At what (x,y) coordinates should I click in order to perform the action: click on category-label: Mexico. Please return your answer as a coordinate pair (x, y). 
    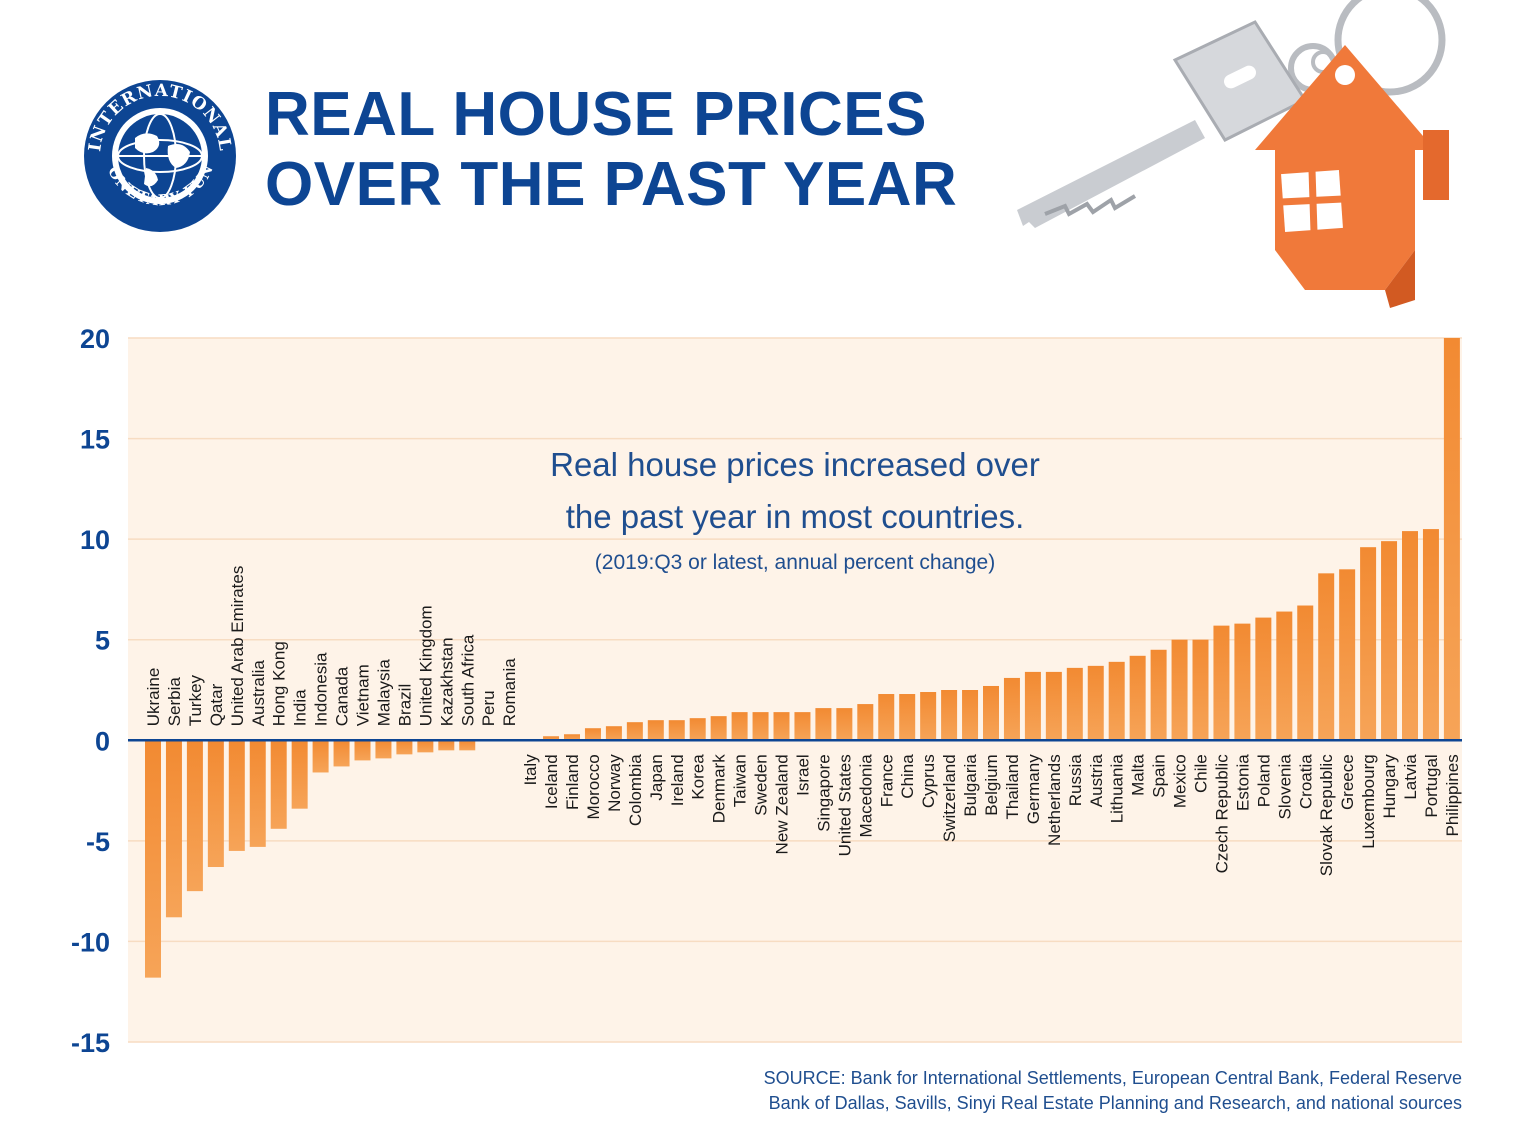
    Looking at the image, I should click on (1180, 781).